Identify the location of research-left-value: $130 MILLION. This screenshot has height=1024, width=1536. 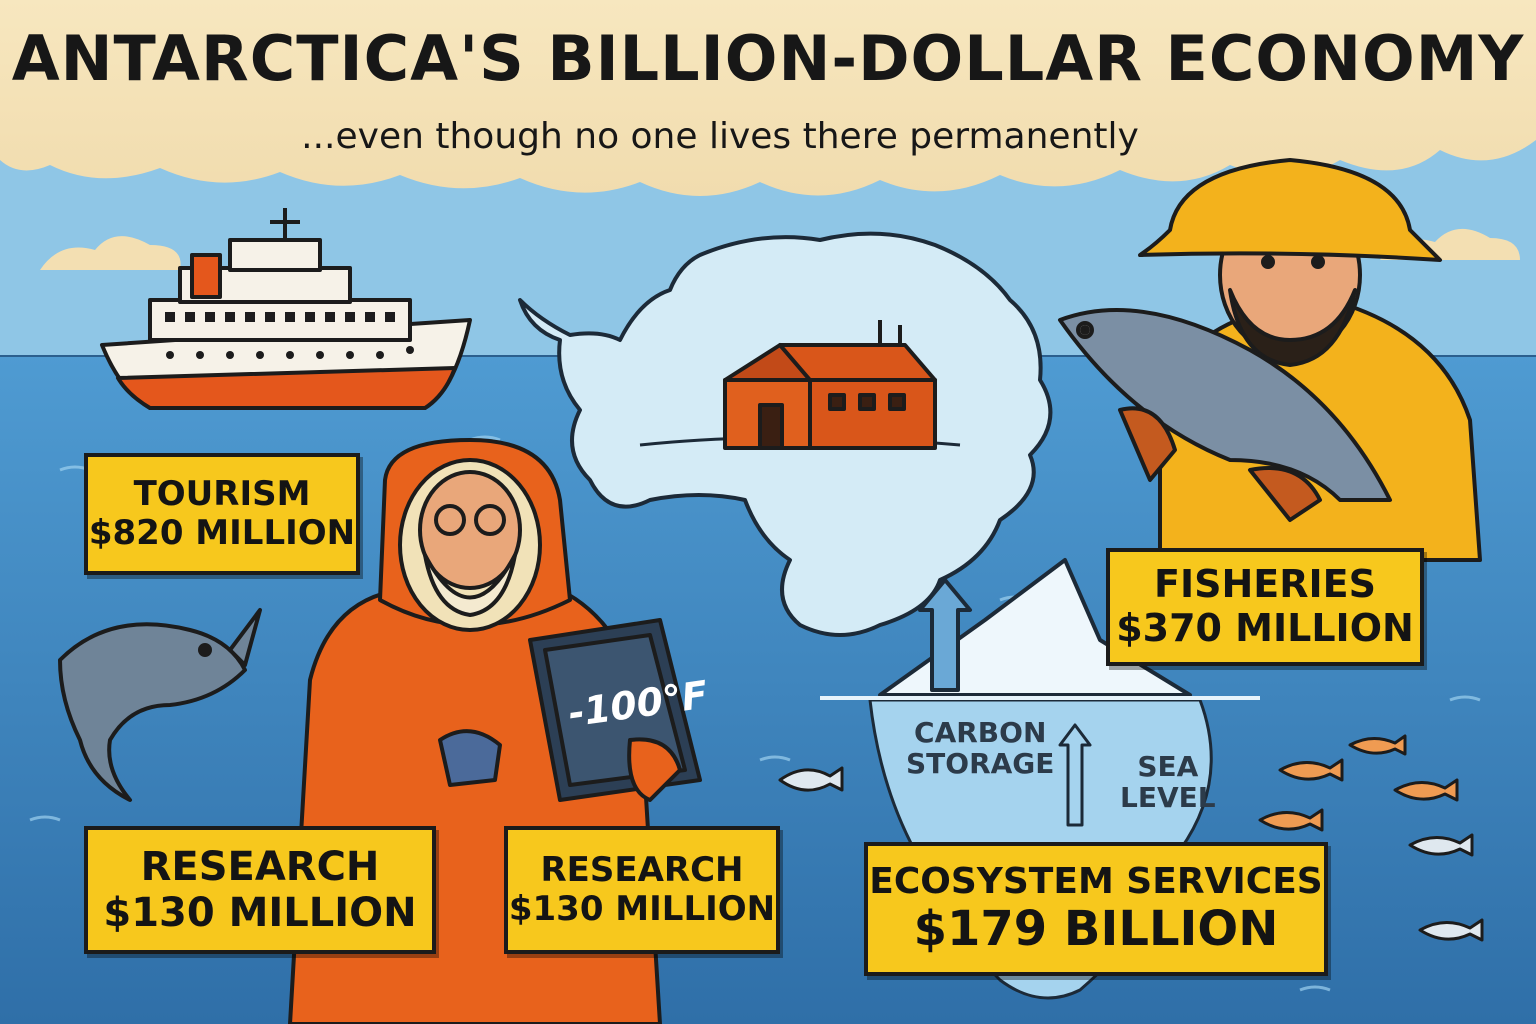
(260, 913).